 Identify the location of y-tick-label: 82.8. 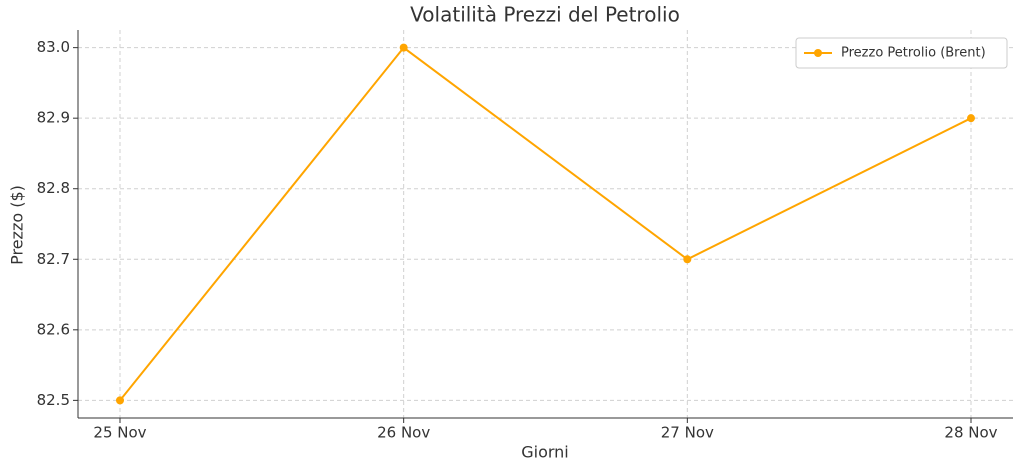
(53, 188).